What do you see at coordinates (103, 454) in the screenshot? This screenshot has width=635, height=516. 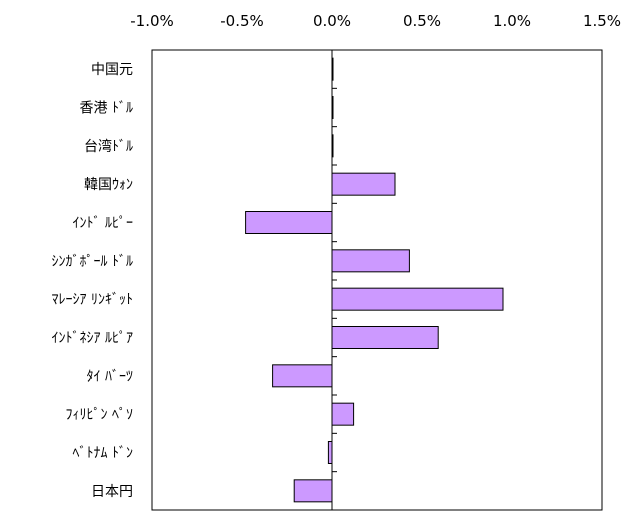 I see `category-label: ﾍﾞﾄﾅﾑ ﾄﾞﾝ` at bounding box center [103, 454].